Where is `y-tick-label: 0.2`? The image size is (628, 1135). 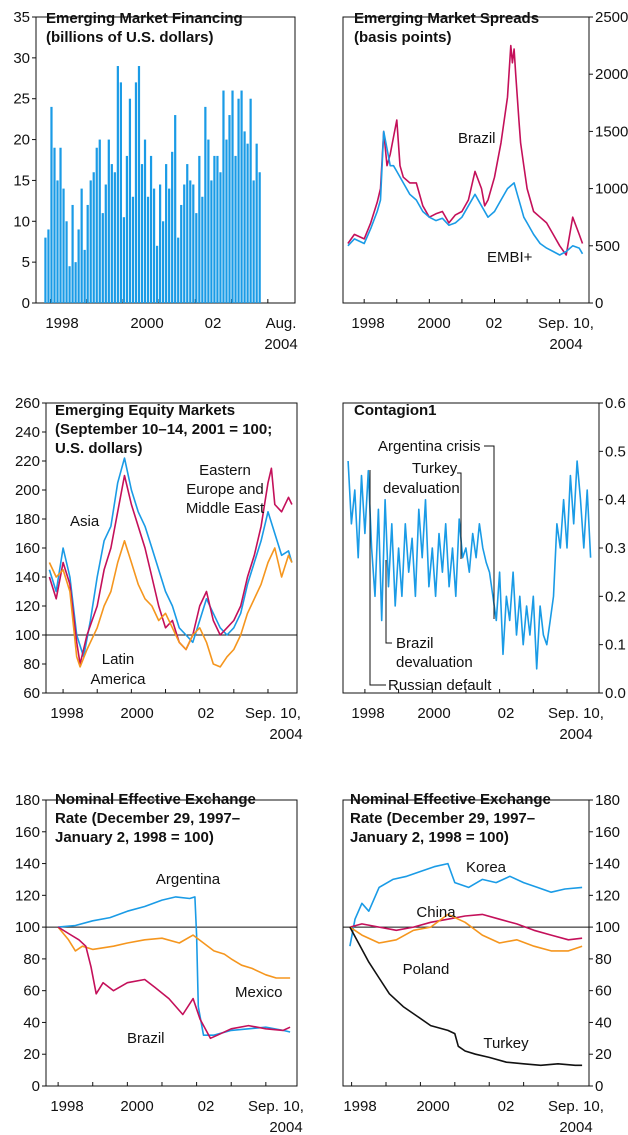
y-tick-label: 0.2 is located at coordinates (615, 596).